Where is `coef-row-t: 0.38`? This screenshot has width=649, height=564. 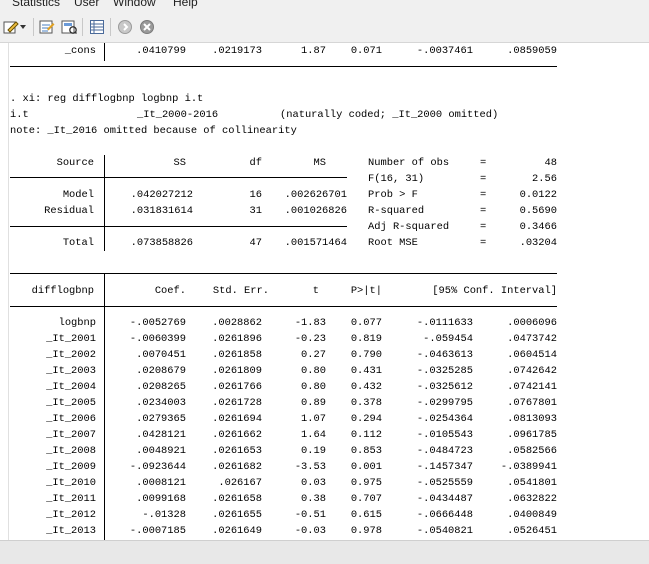 coef-row-t: 0.38 is located at coordinates (313, 499).